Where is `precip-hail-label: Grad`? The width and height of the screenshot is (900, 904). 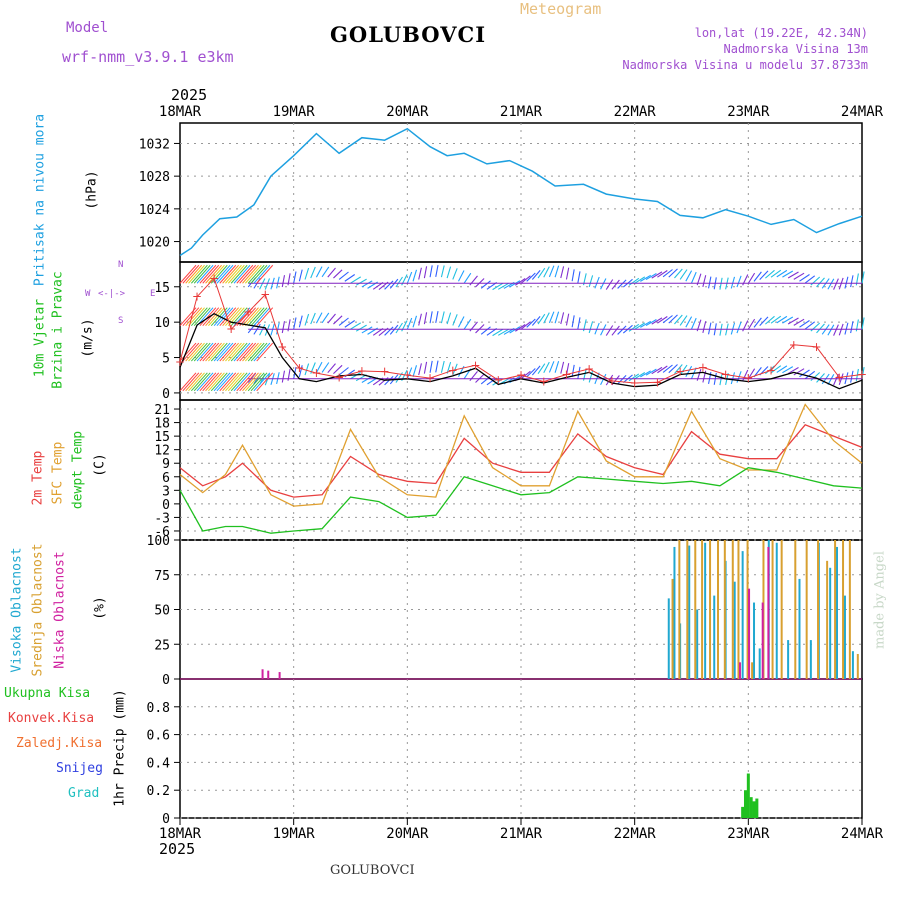 precip-hail-label: Grad is located at coordinates (84, 793).